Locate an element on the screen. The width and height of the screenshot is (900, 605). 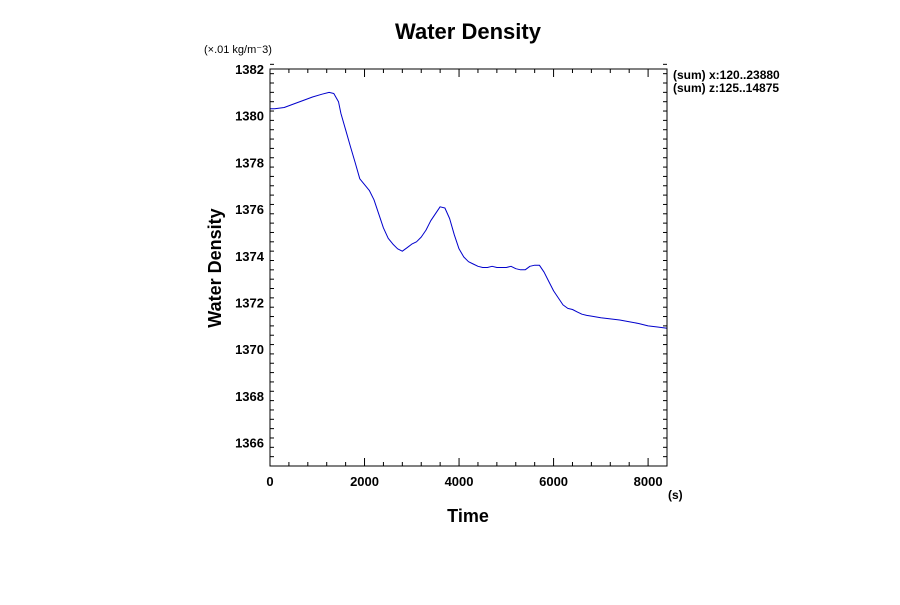
y-tick-label: 1382 is located at coordinates (249, 69).